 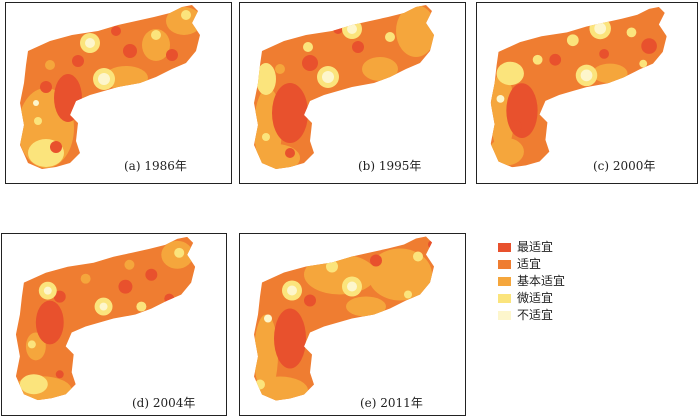 I want to click on legend-label: 不适宜, so click(x=535, y=315).